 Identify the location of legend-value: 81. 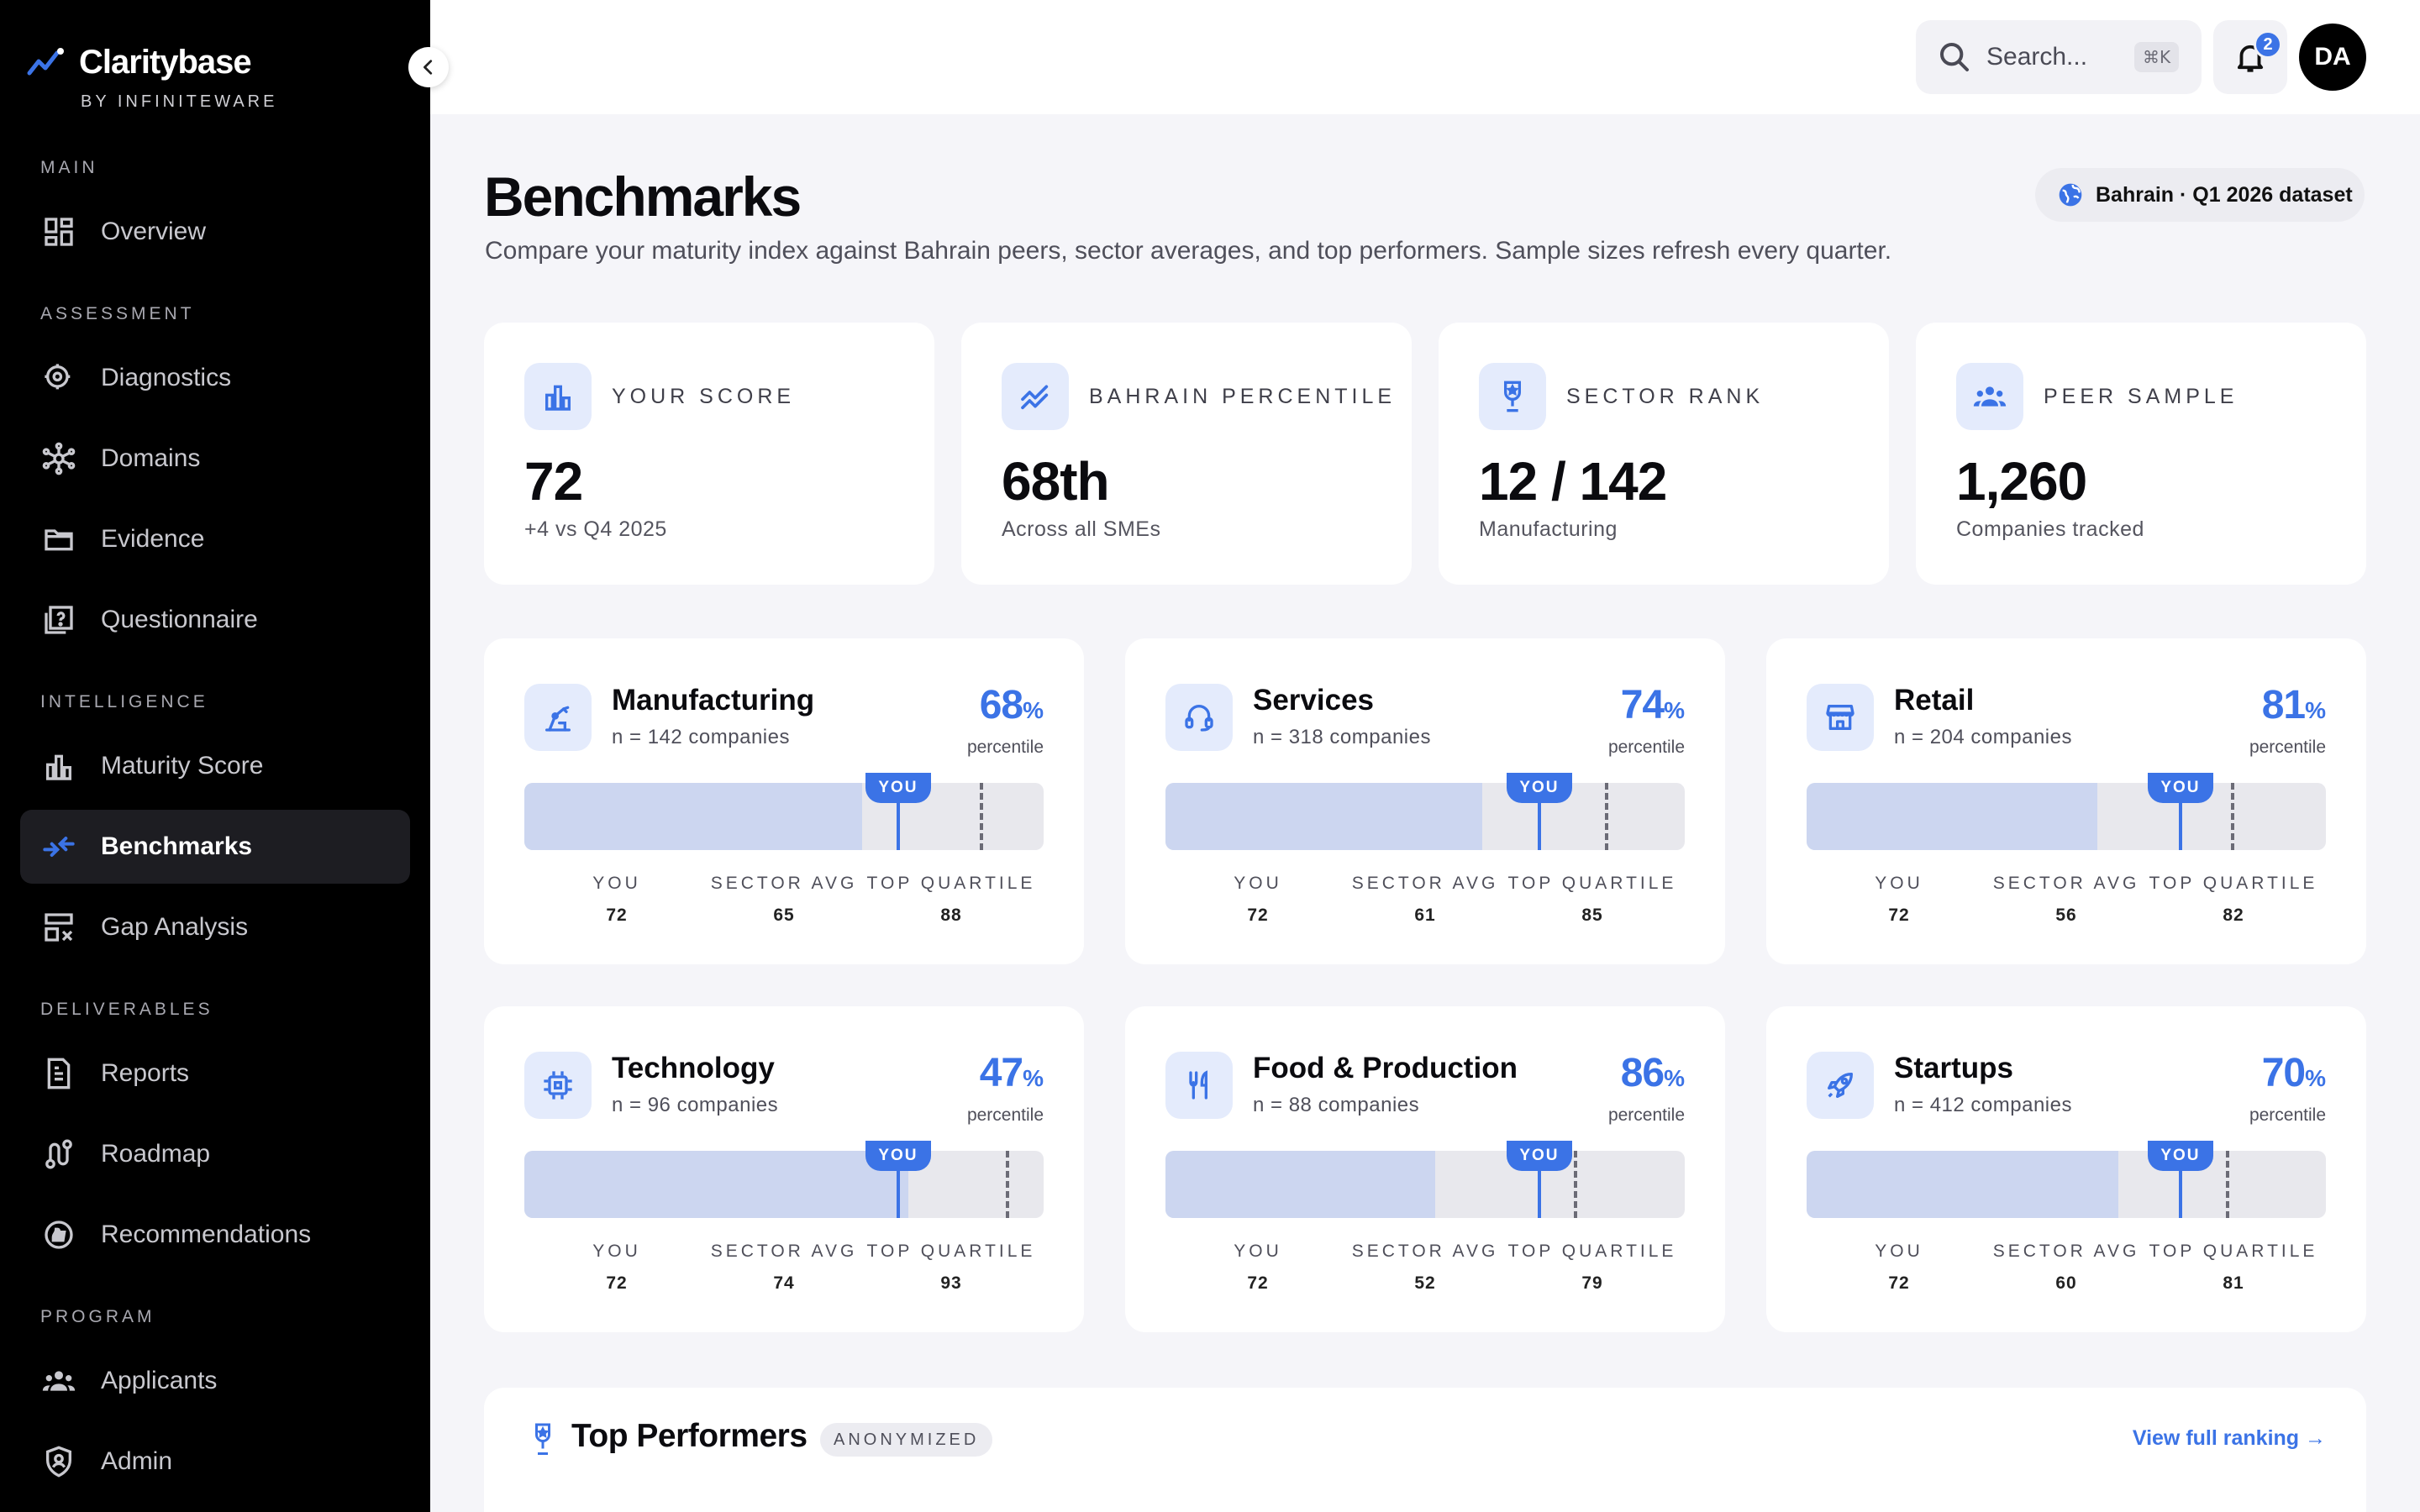
(2233, 1283).